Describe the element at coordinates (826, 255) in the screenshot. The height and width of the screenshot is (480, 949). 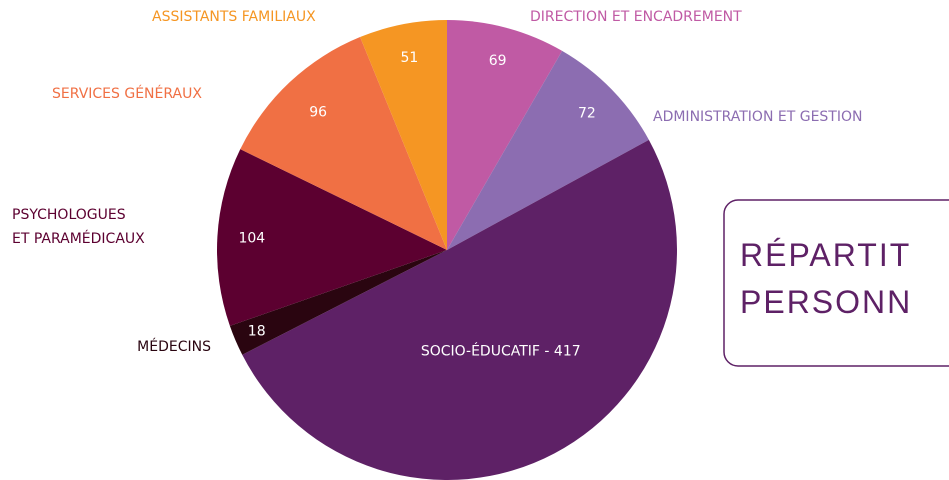
I see `title-line: RÉPARTIT` at that location.